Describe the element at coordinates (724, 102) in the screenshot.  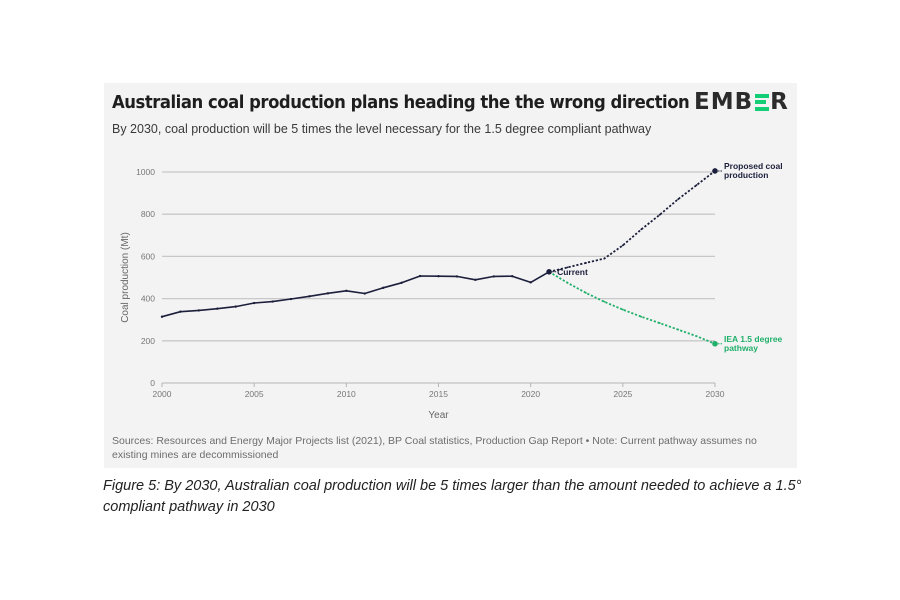
I see `logo-text-left: EMB` at that location.